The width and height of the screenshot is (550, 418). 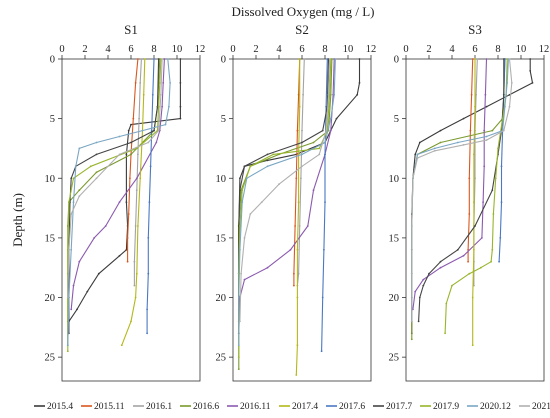 I want to click on y-tick-label: 0, so click(x=223, y=60).